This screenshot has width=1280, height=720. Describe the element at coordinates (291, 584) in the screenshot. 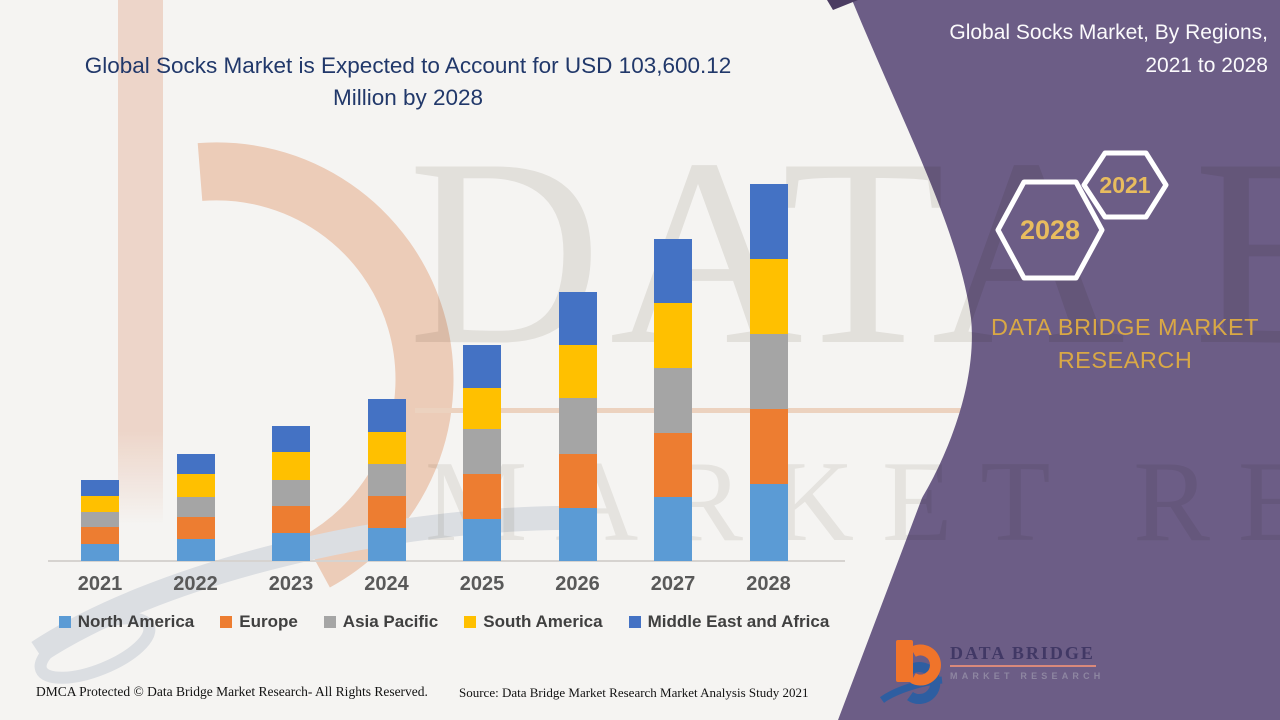

I see `x-axis-label: 2023` at that location.